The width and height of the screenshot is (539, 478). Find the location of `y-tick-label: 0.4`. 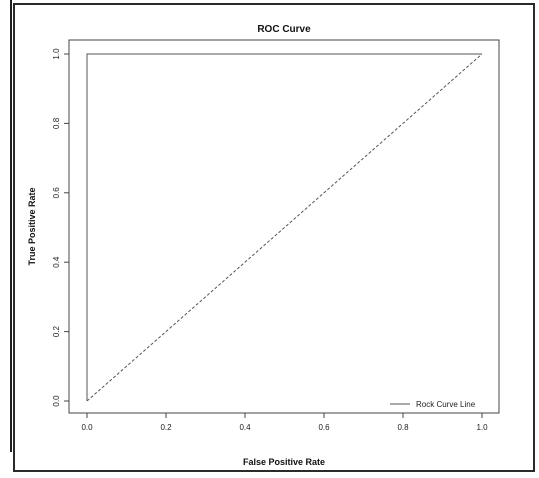

y-tick-label: 0.4 is located at coordinates (56, 262).